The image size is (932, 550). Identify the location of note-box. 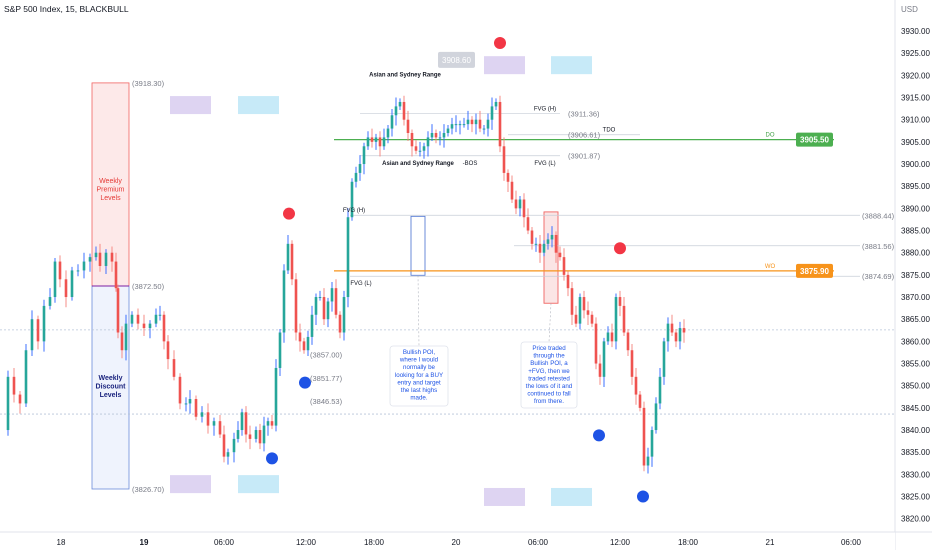
(549, 375).